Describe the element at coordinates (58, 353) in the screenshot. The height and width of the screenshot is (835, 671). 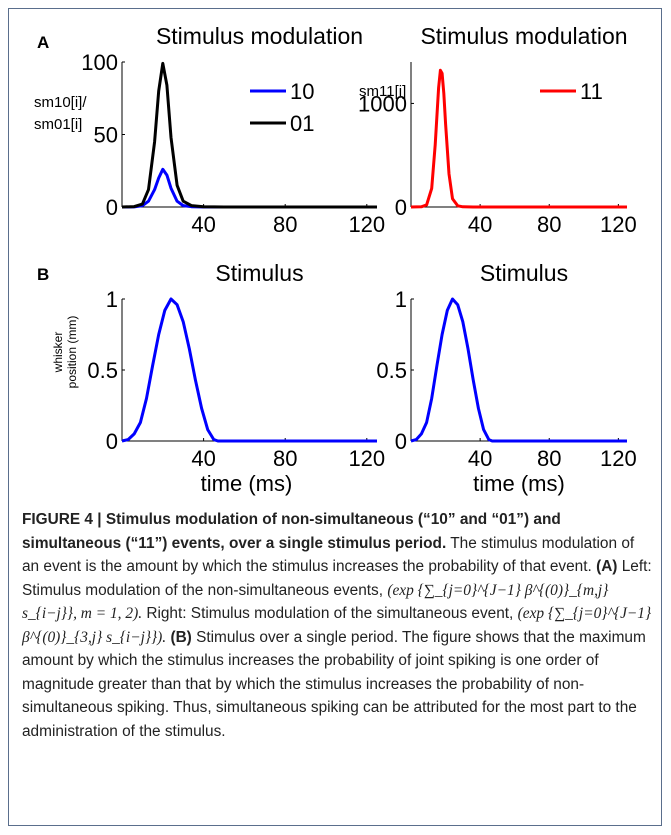
I see `y-axis-label: whisker` at that location.